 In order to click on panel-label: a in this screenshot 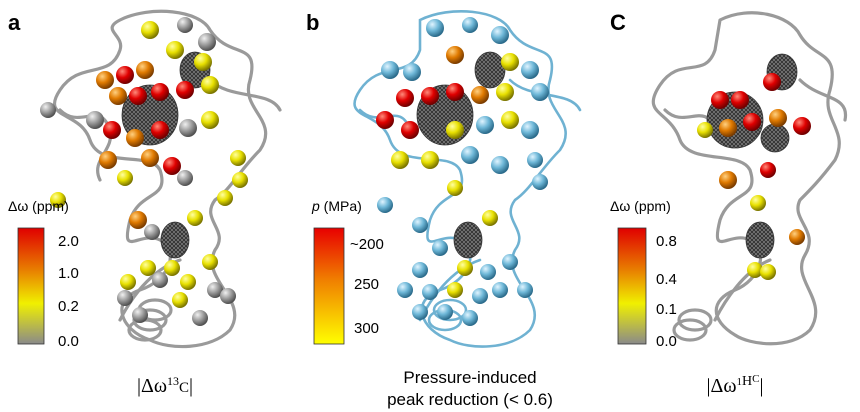, I will do `click(14, 22)`.